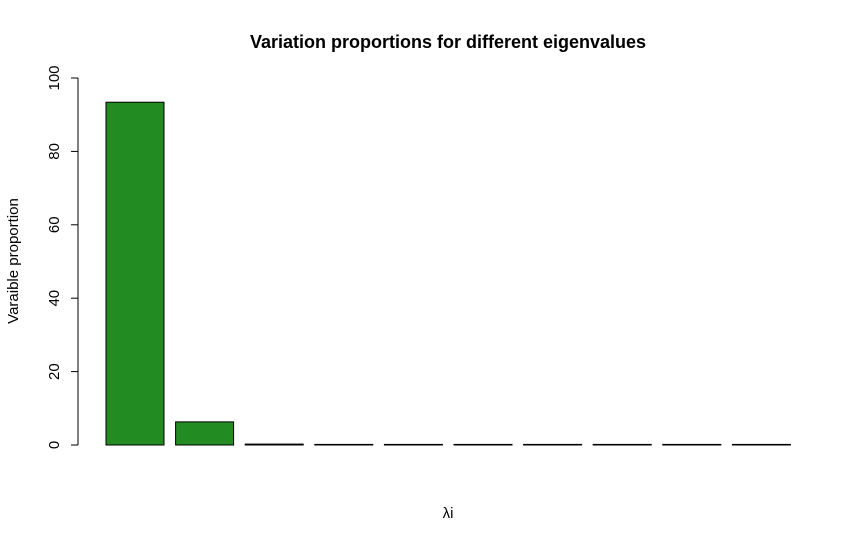  What do you see at coordinates (54, 77) in the screenshot?
I see `y-tick-label: 100` at bounding box center [54, 77].